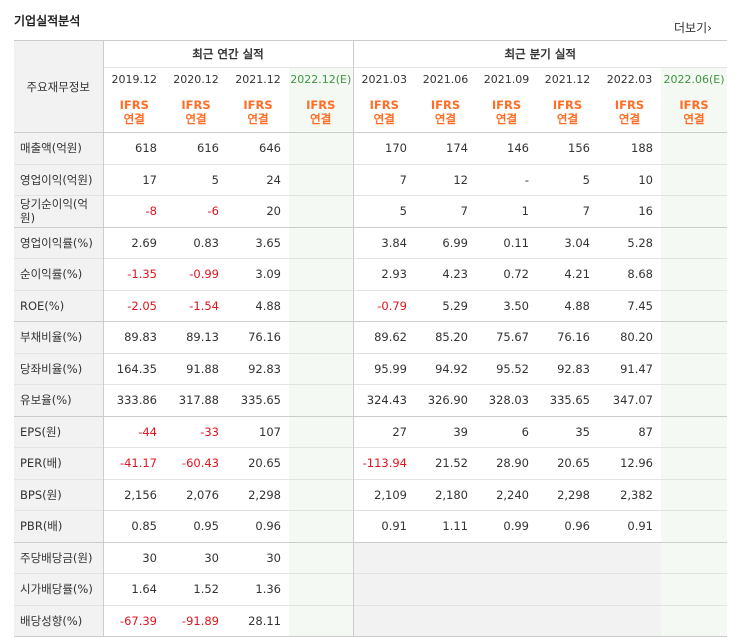  I want to click on table-cell: 76.16, so click(567, 337).